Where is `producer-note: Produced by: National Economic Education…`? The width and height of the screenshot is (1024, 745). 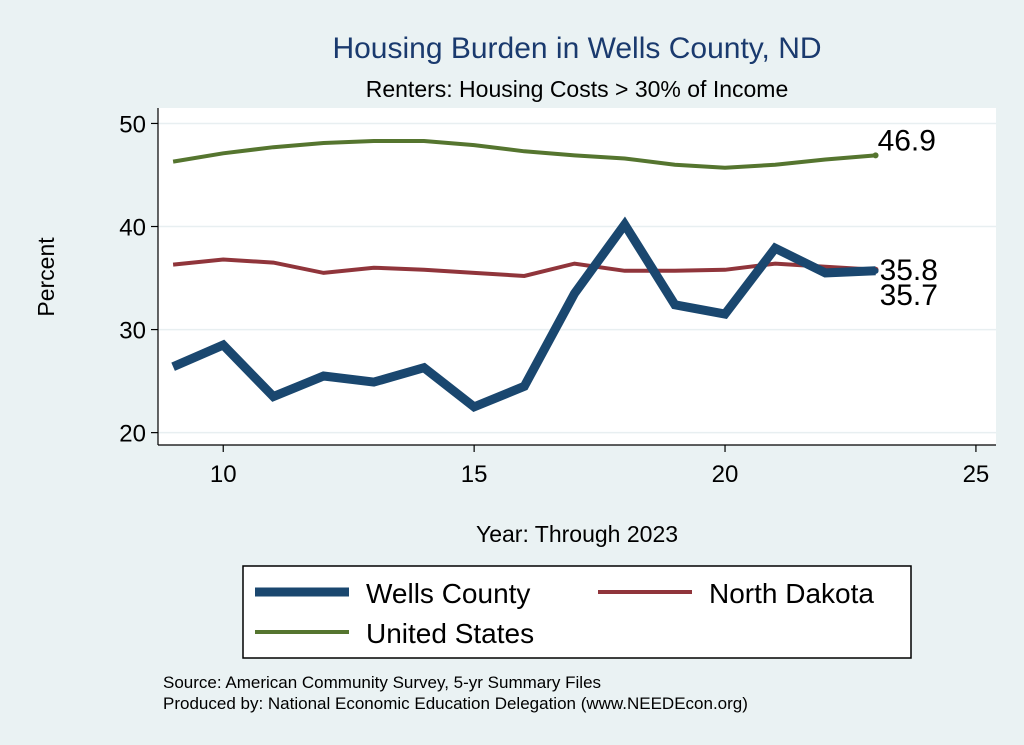
producer-note: Produced by: National Economic Education… is located at coordinates (455, 703).